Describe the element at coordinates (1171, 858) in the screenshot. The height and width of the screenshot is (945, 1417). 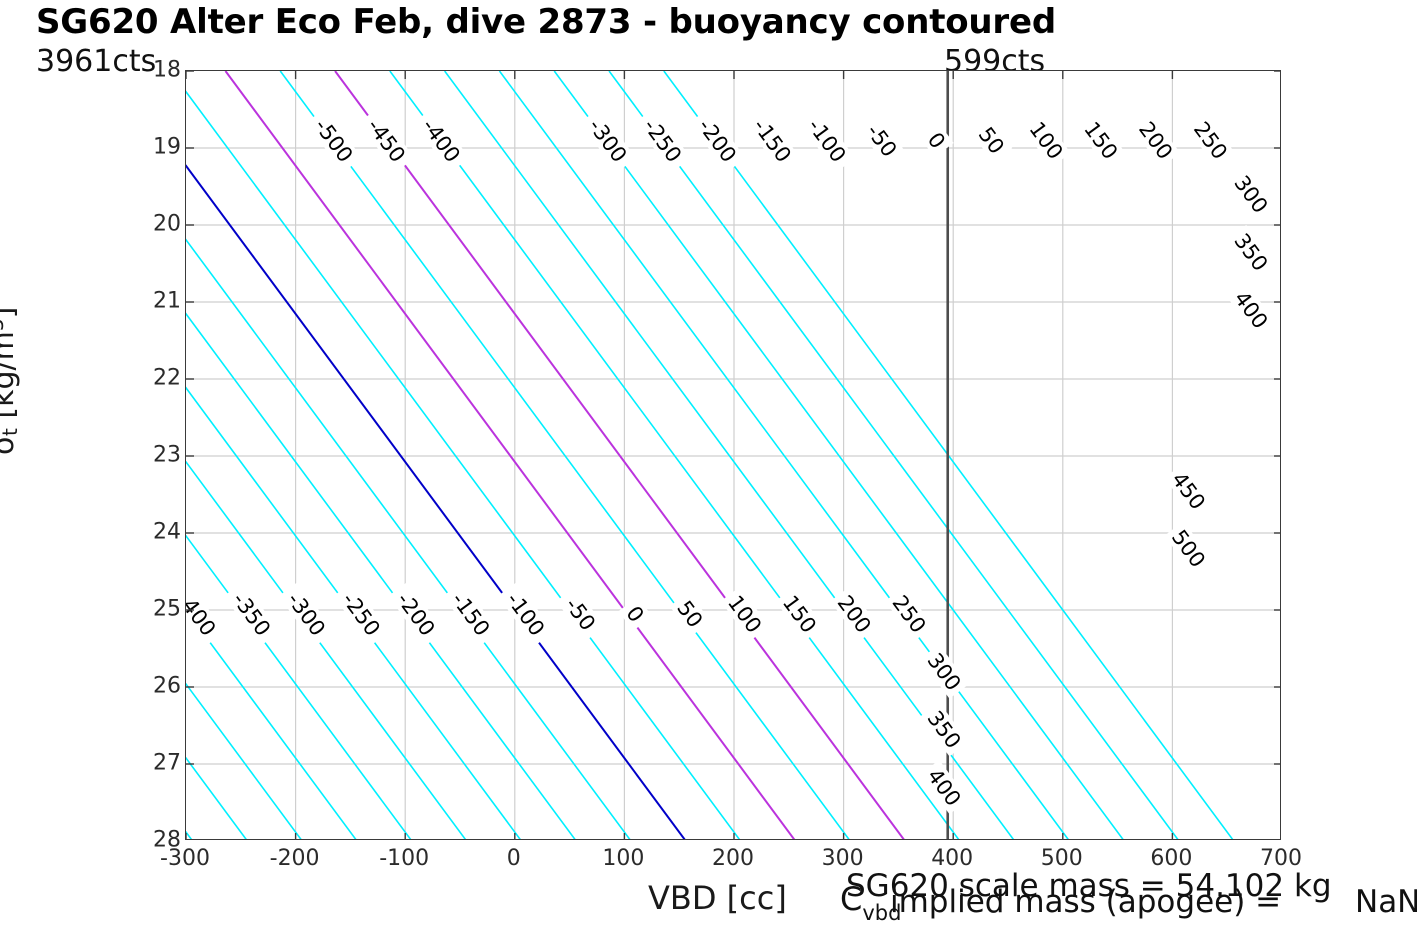
I see `x-tick-label: 600` at that location.